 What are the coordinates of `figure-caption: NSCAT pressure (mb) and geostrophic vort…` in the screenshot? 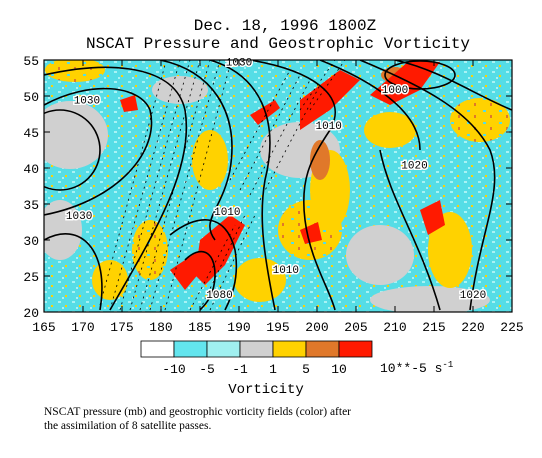 It's located at (279, 419).